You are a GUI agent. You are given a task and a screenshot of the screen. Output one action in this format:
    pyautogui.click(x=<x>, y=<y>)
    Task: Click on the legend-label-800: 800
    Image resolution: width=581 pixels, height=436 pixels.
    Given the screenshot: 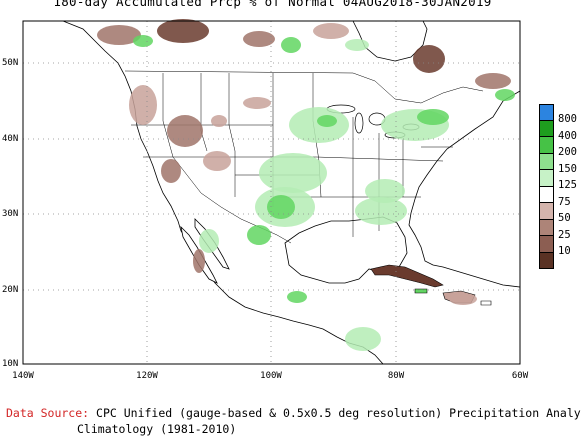 What is the action you would take?
    pyautogui.click(x=567, y=119)
    